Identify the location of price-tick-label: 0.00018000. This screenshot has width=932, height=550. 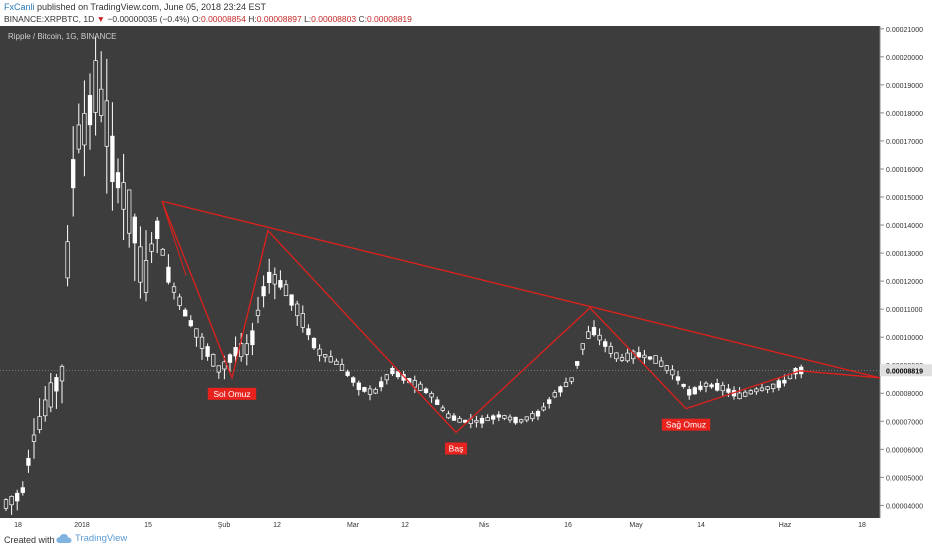
(904, 114).